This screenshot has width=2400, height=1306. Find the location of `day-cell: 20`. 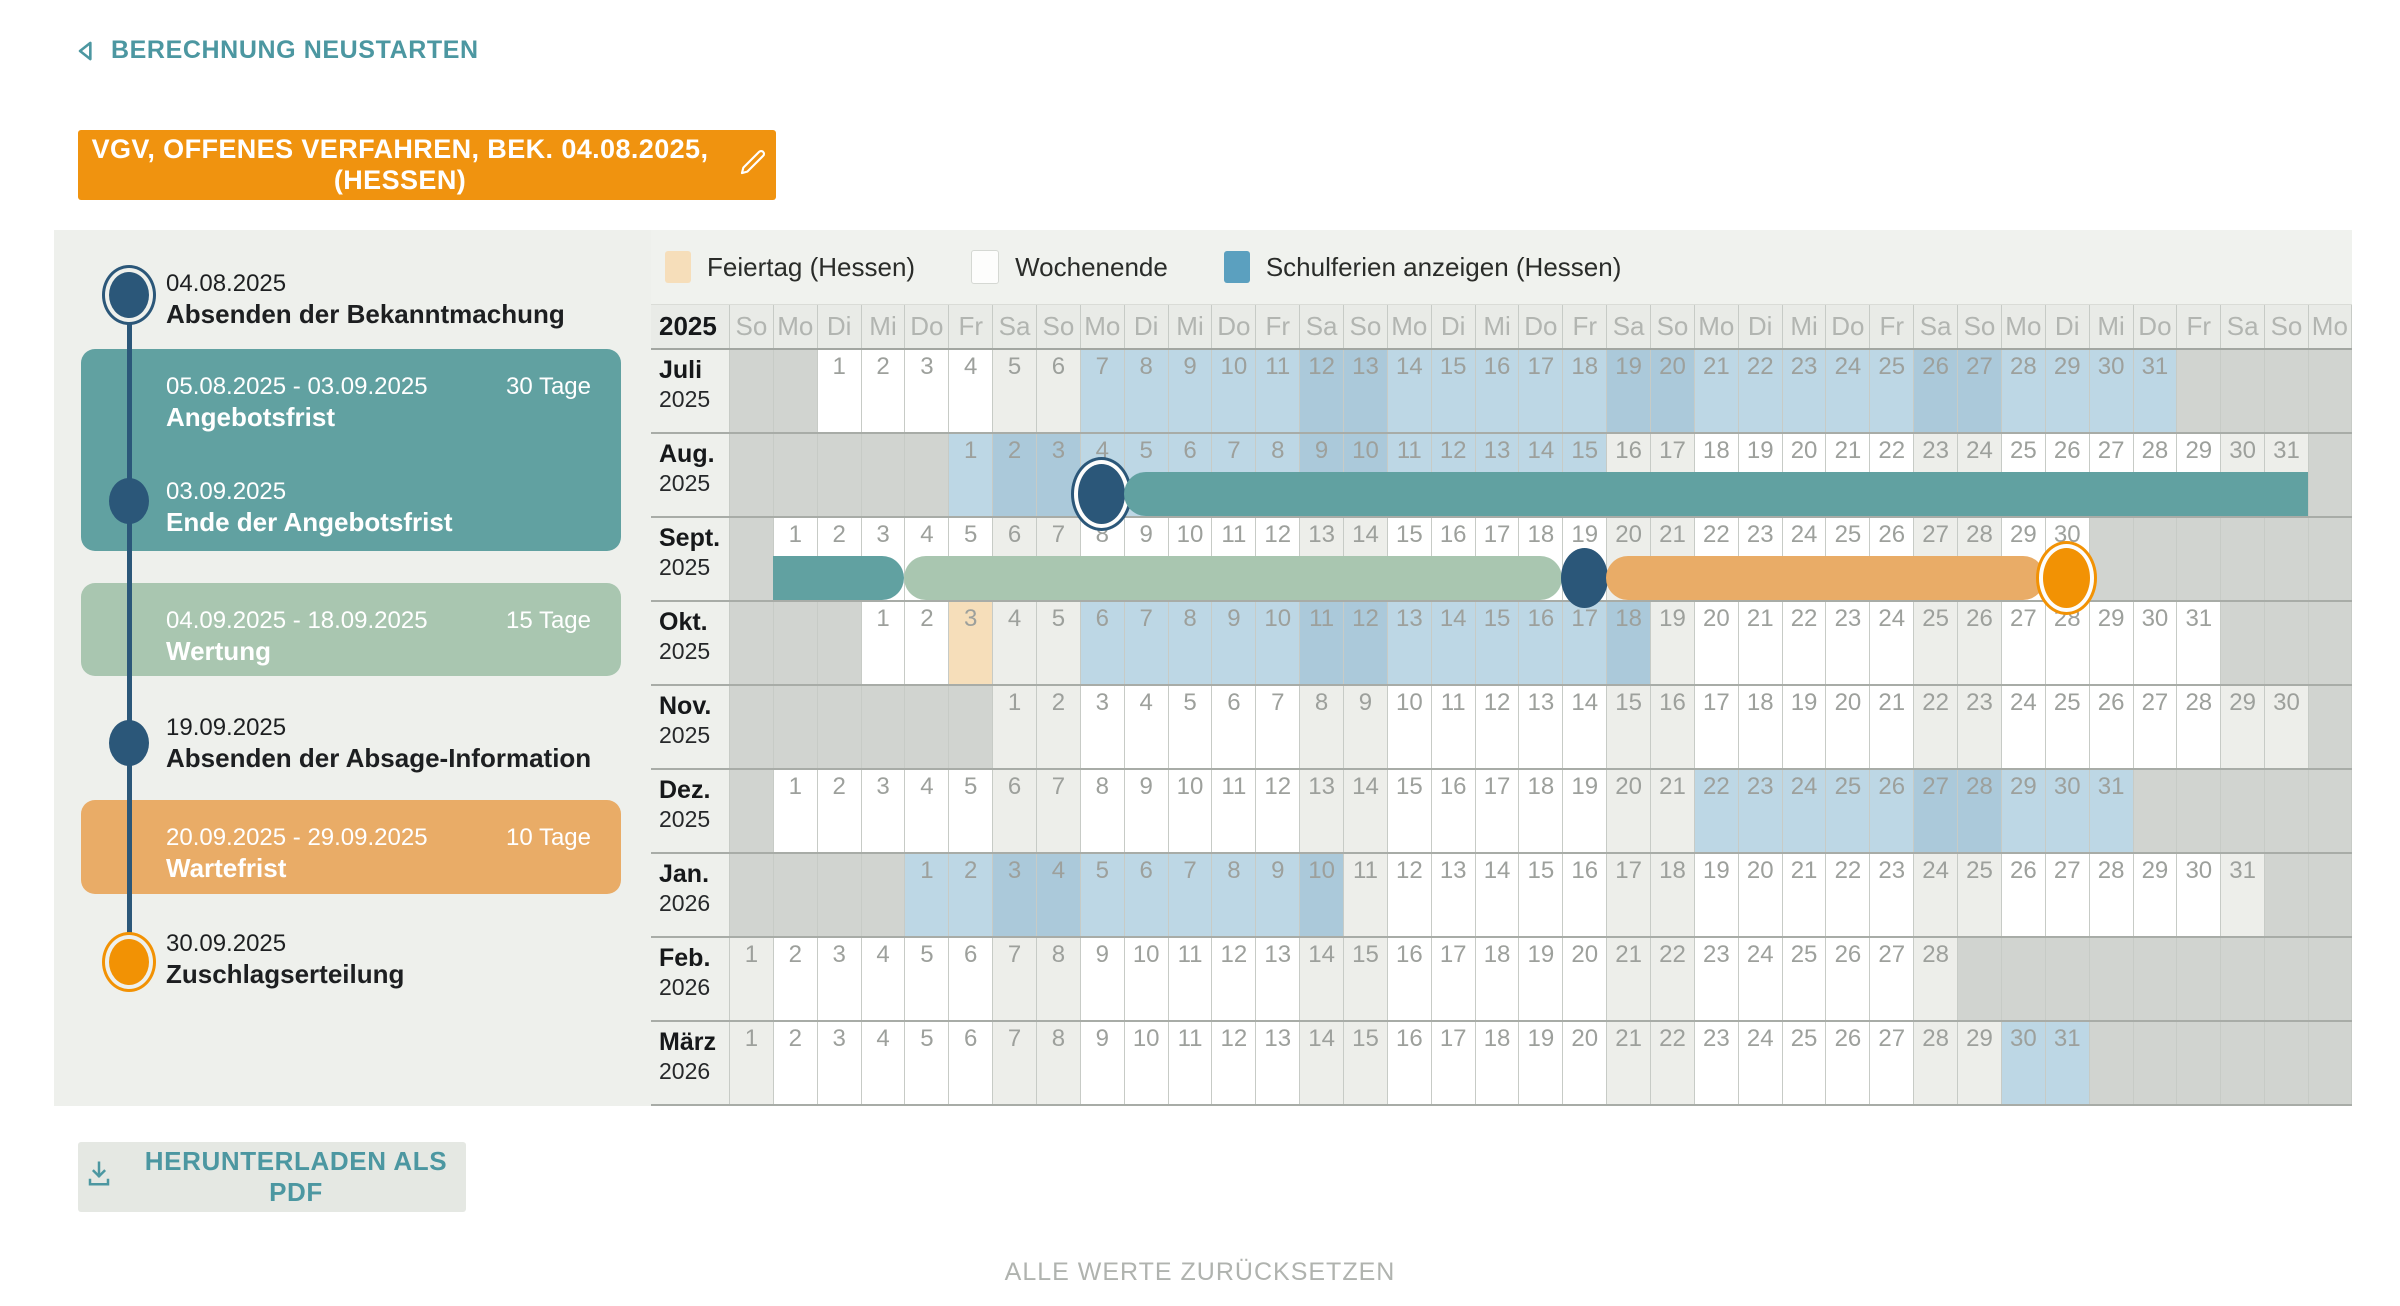

day-cell: 20 is located at coordinates (1847, 727).